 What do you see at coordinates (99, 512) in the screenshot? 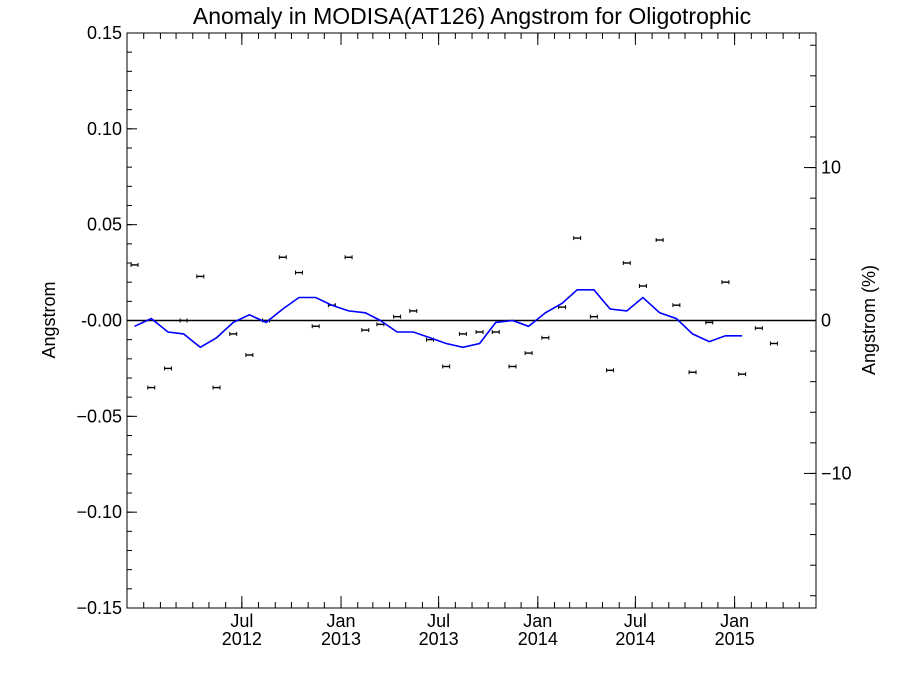
I see `y-tick-label: −0.10` at bounding box center [99, 512].